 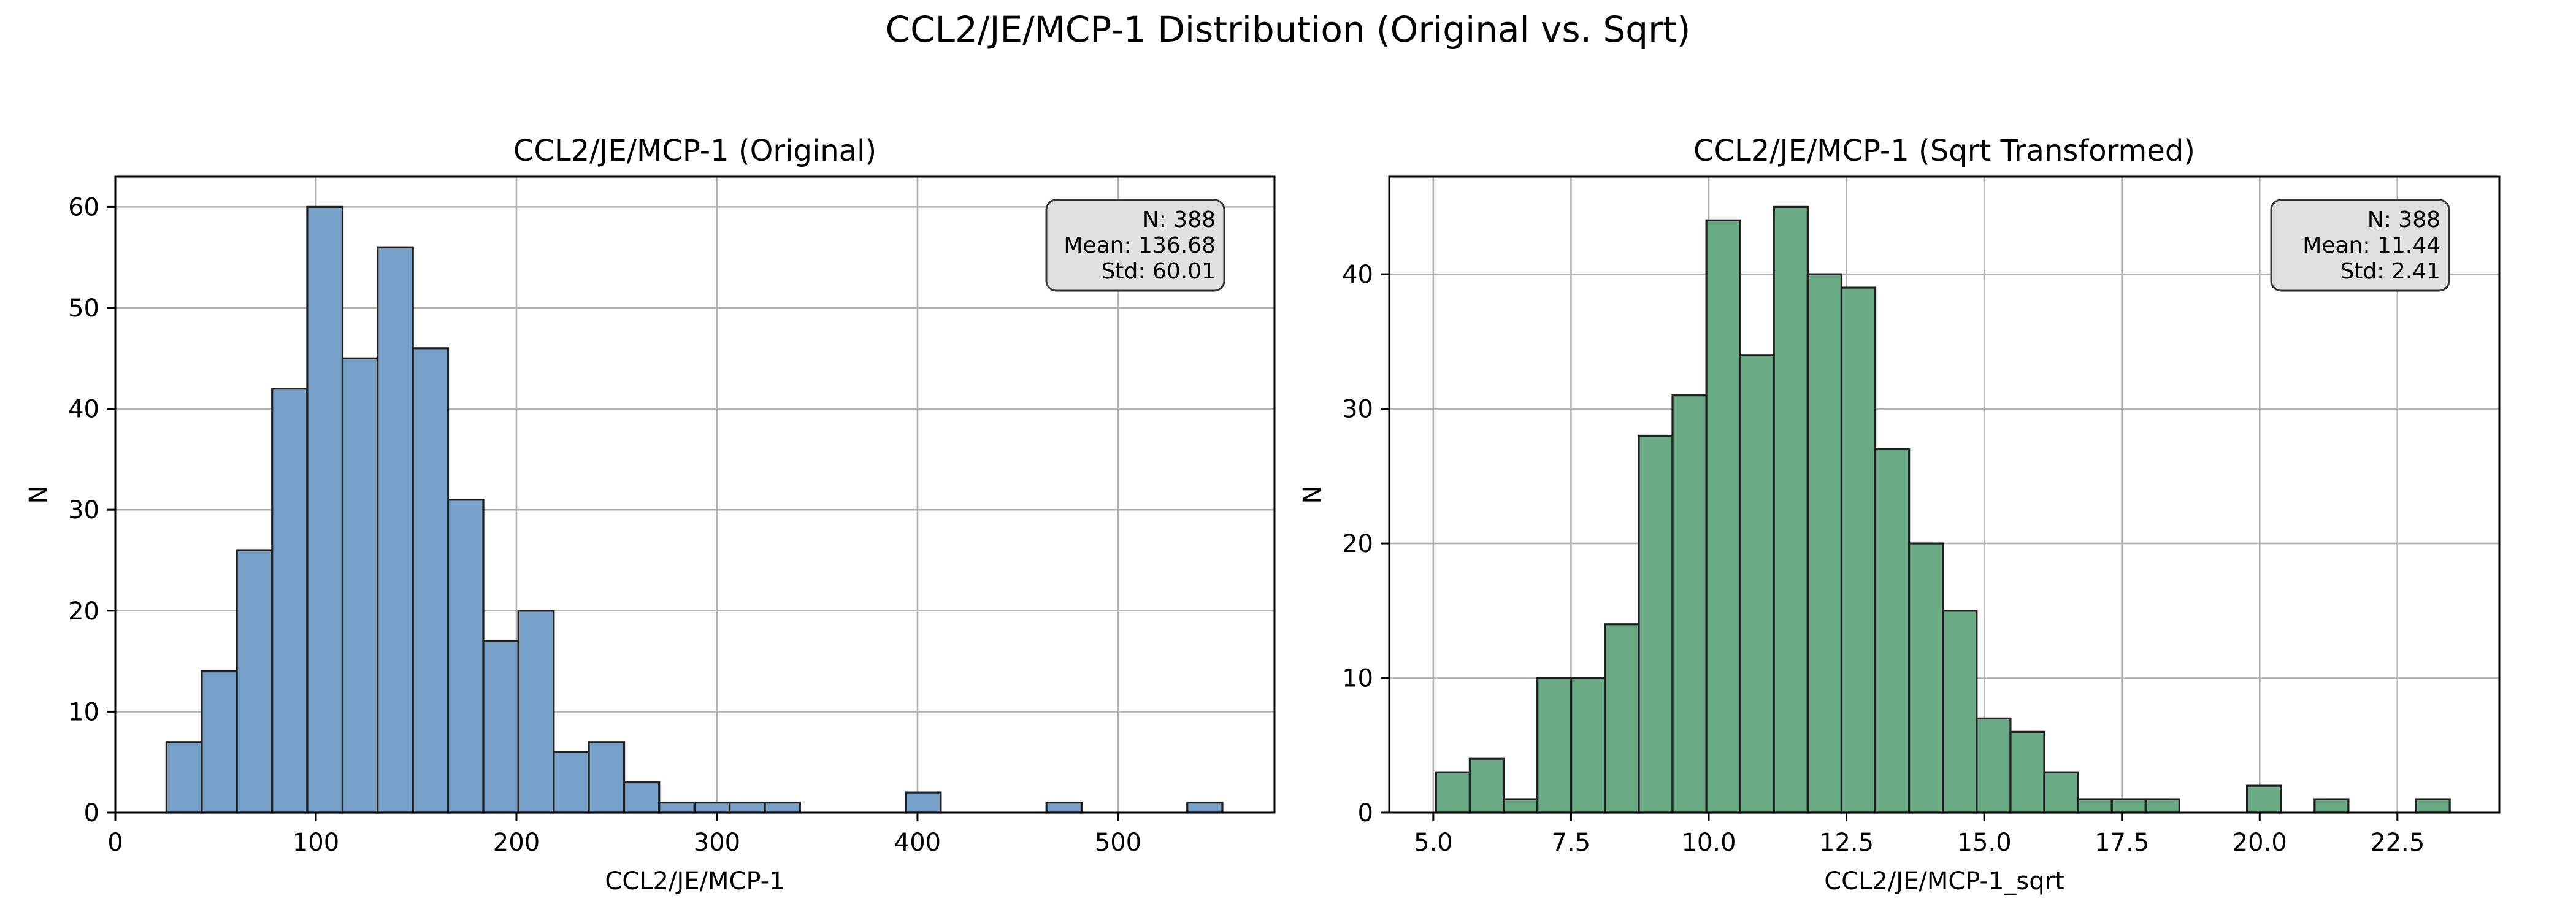 I want to click on stats-line: Mean: 11.44, so click(x=2371, y=245).